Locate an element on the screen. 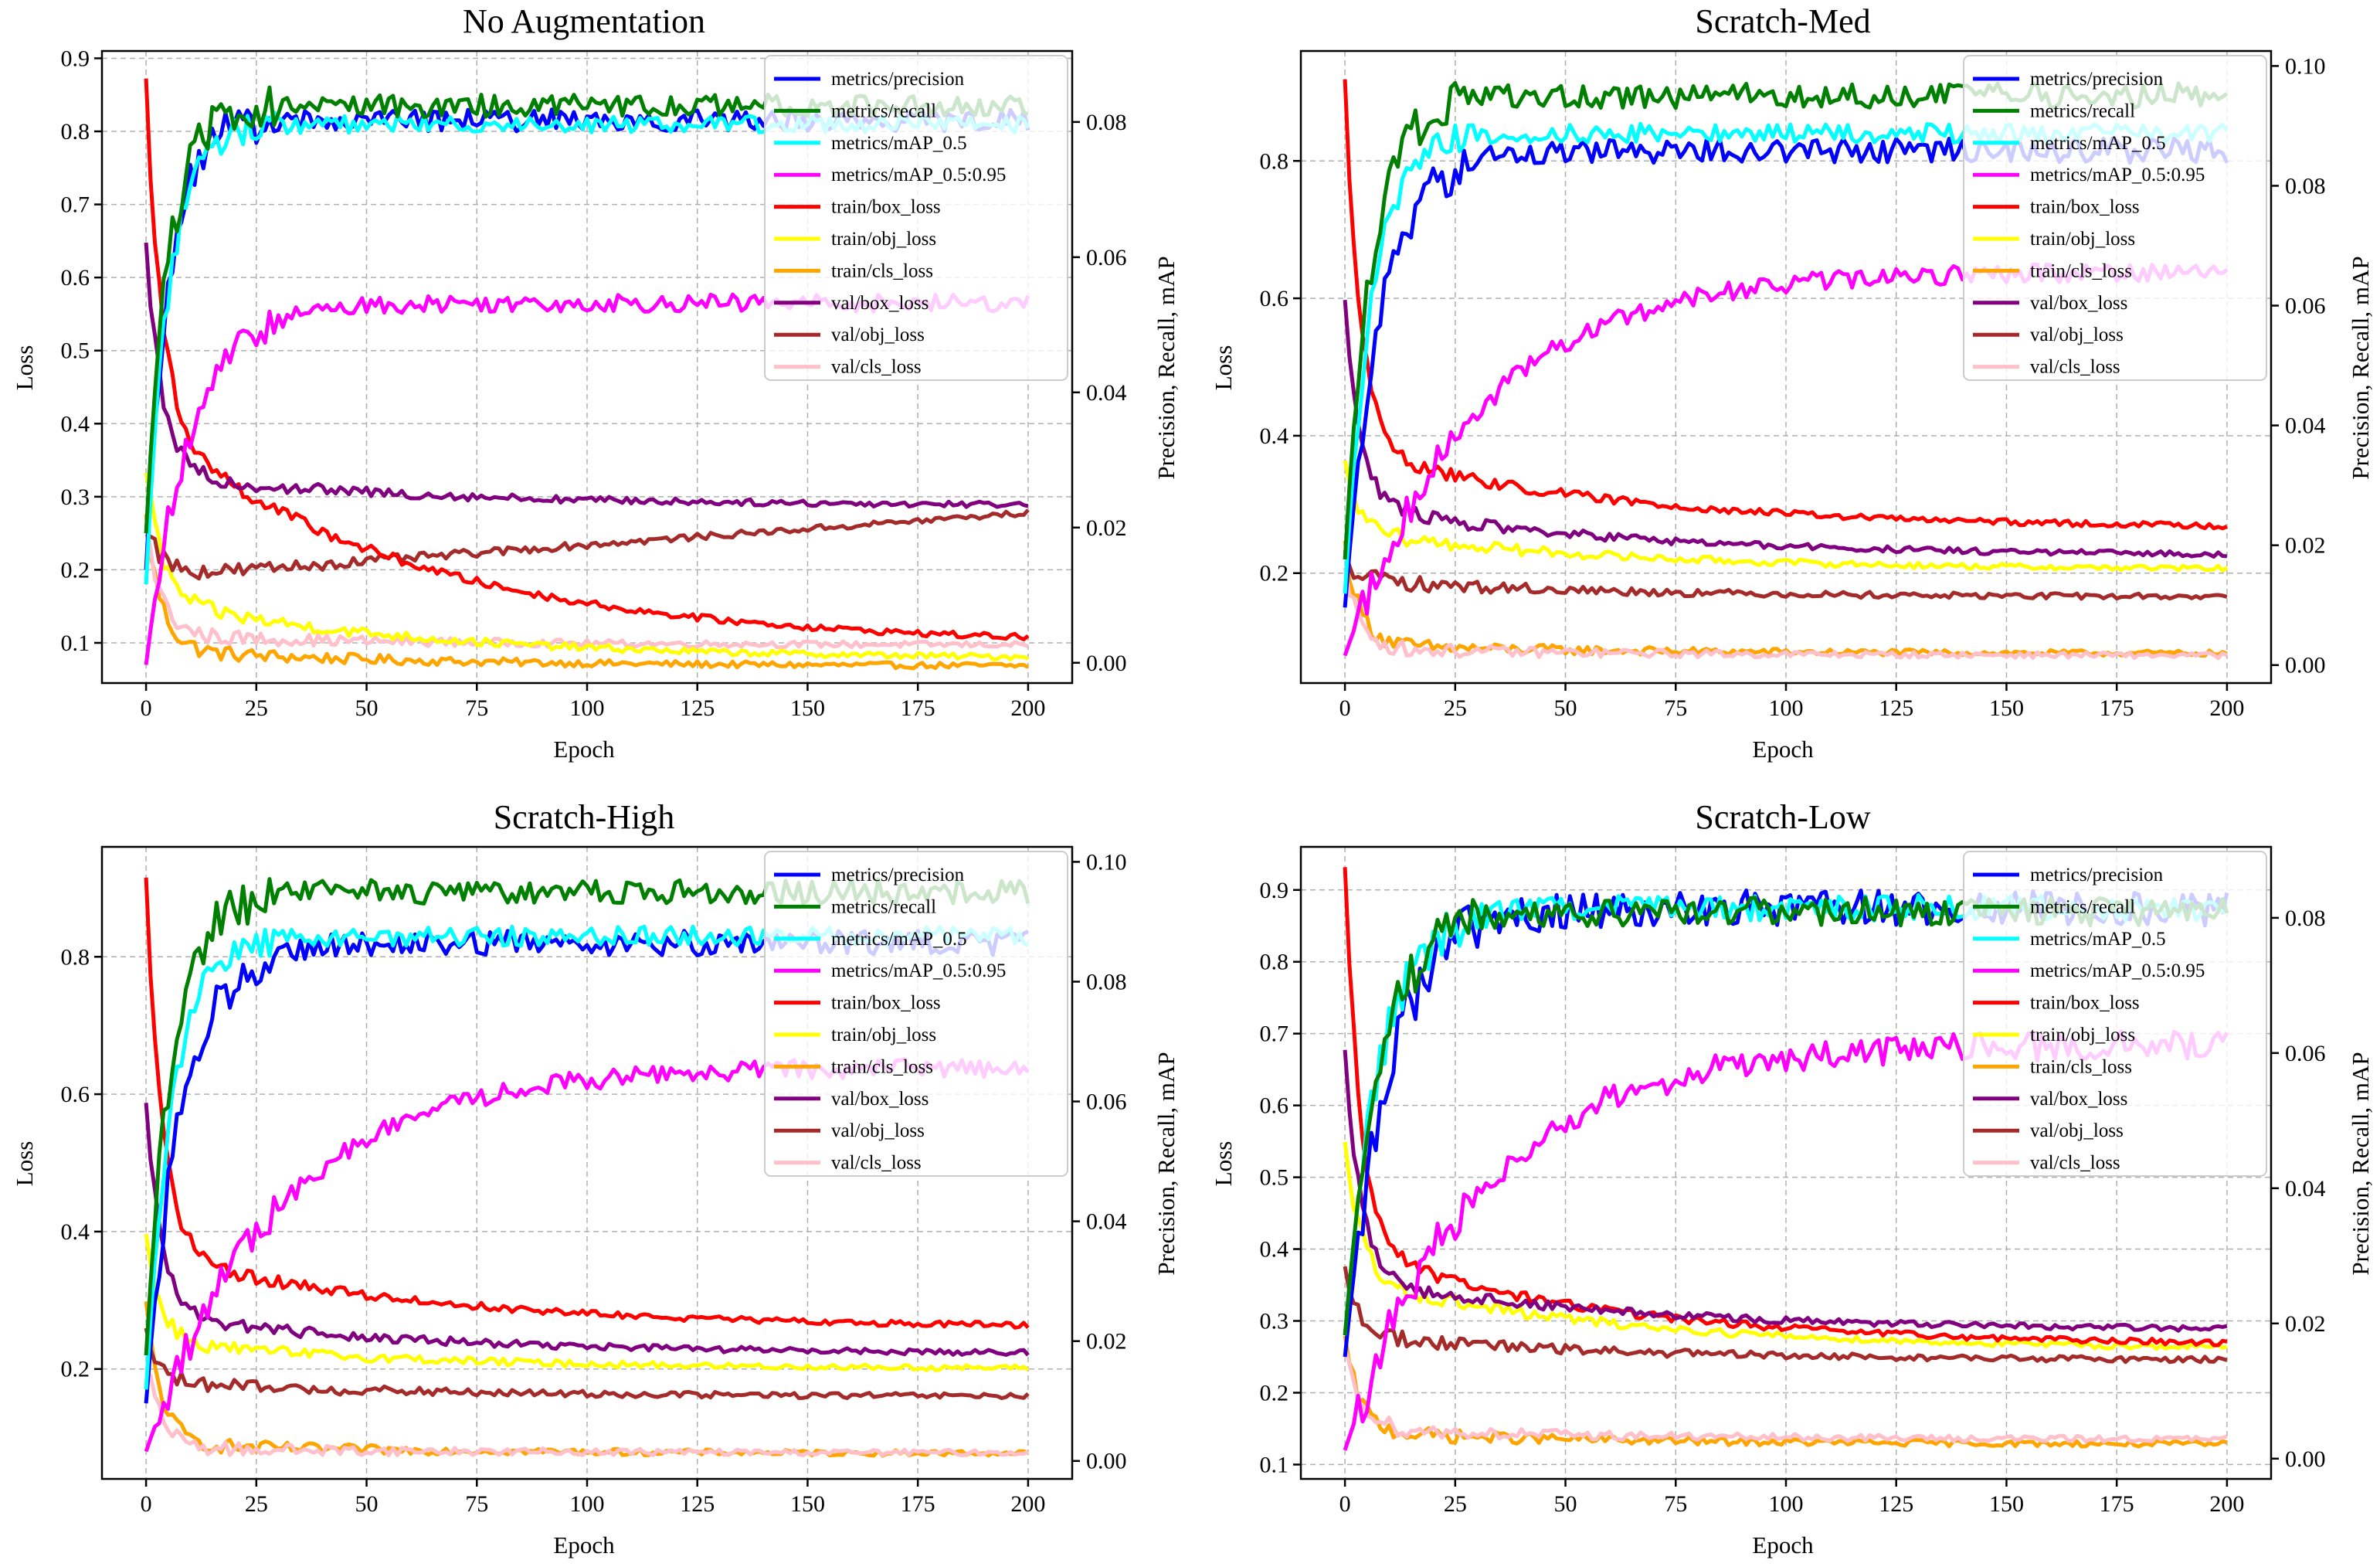 The height and width of the screenshot is (1567, 2380). series-line-train-obj-loss is located at coordinates (586, 566).